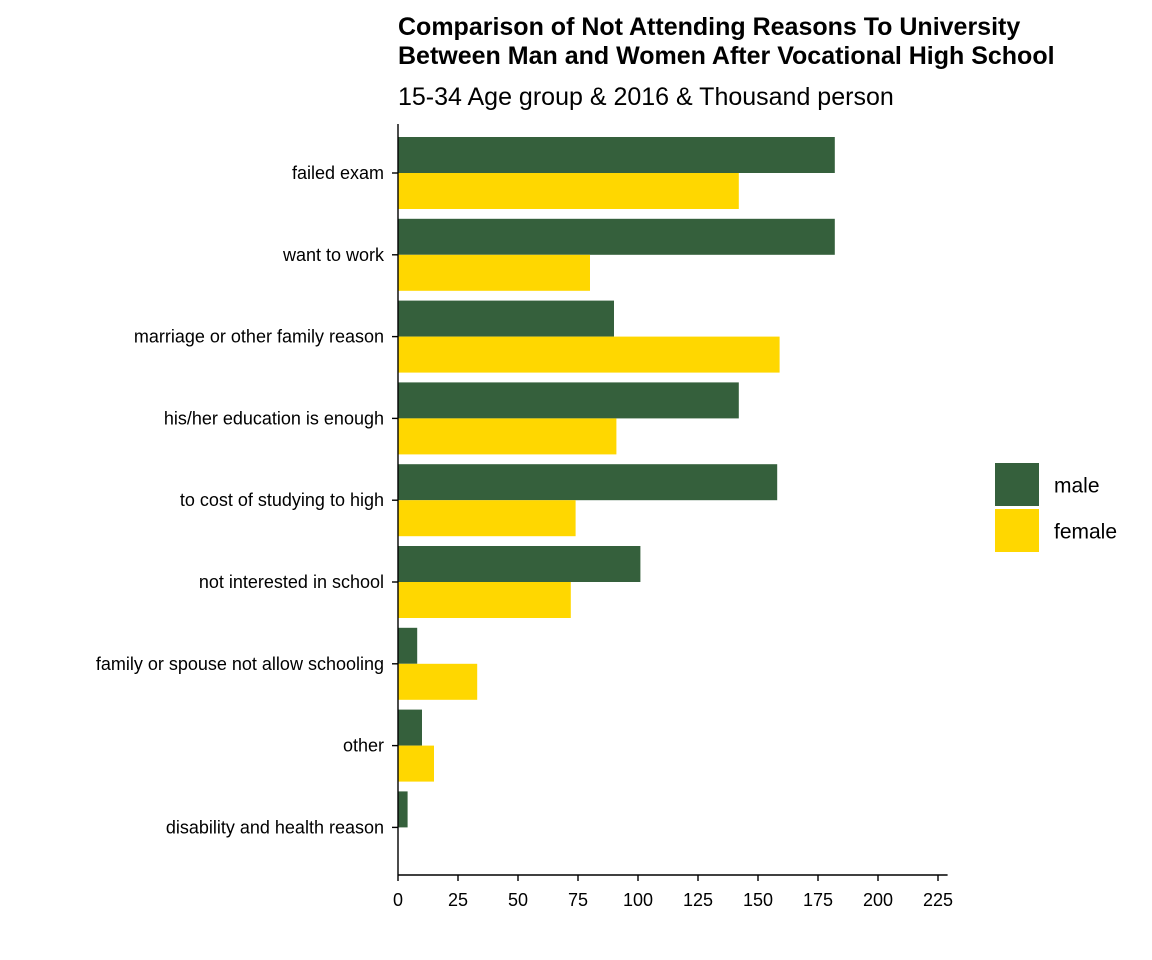 The image size is (1152, 960). I want to click on legend: male female, so click(1056, 507).